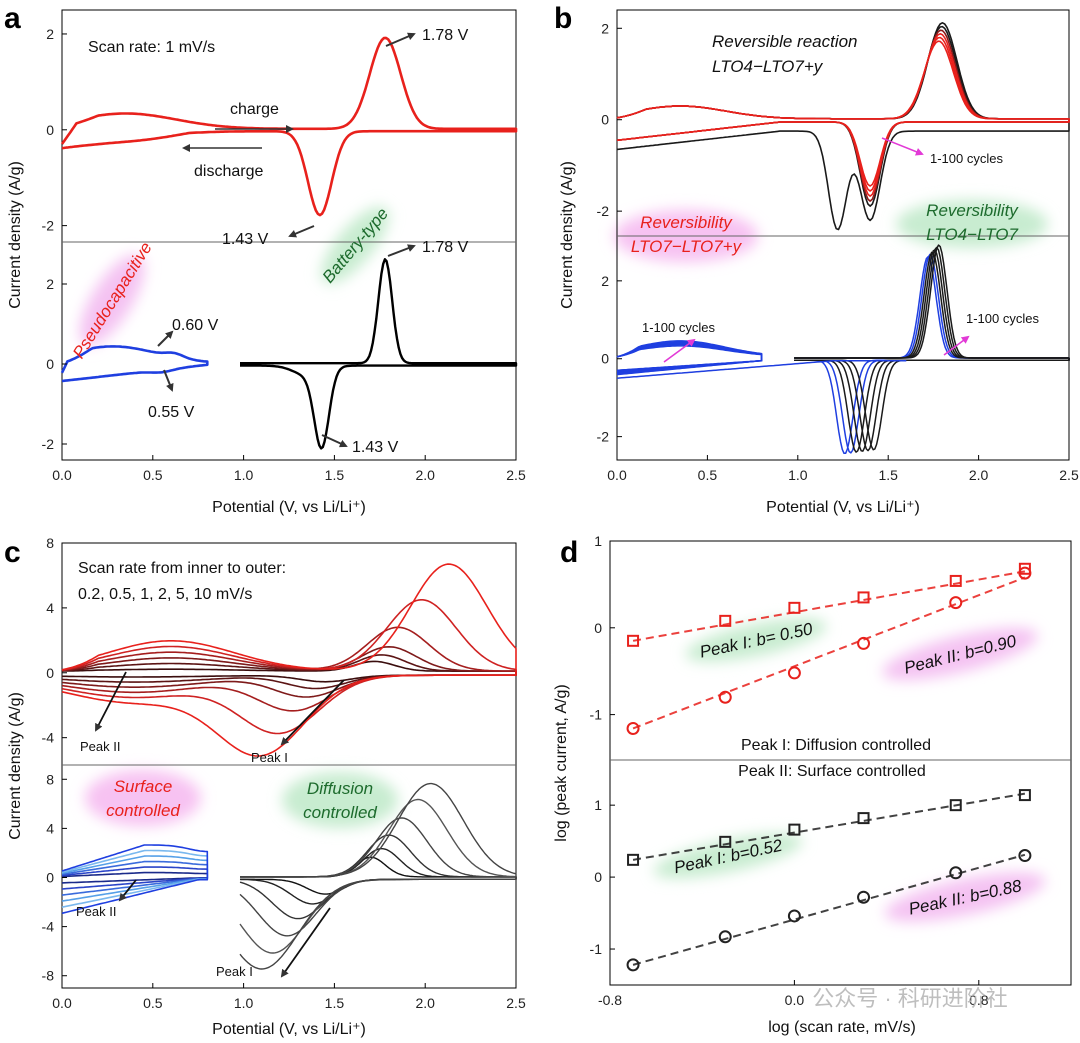  What do you see at coordinates (596, 949) in the screenshot?
I see `d-ytick-label-bot: -1` at bounding box center [596, 949].